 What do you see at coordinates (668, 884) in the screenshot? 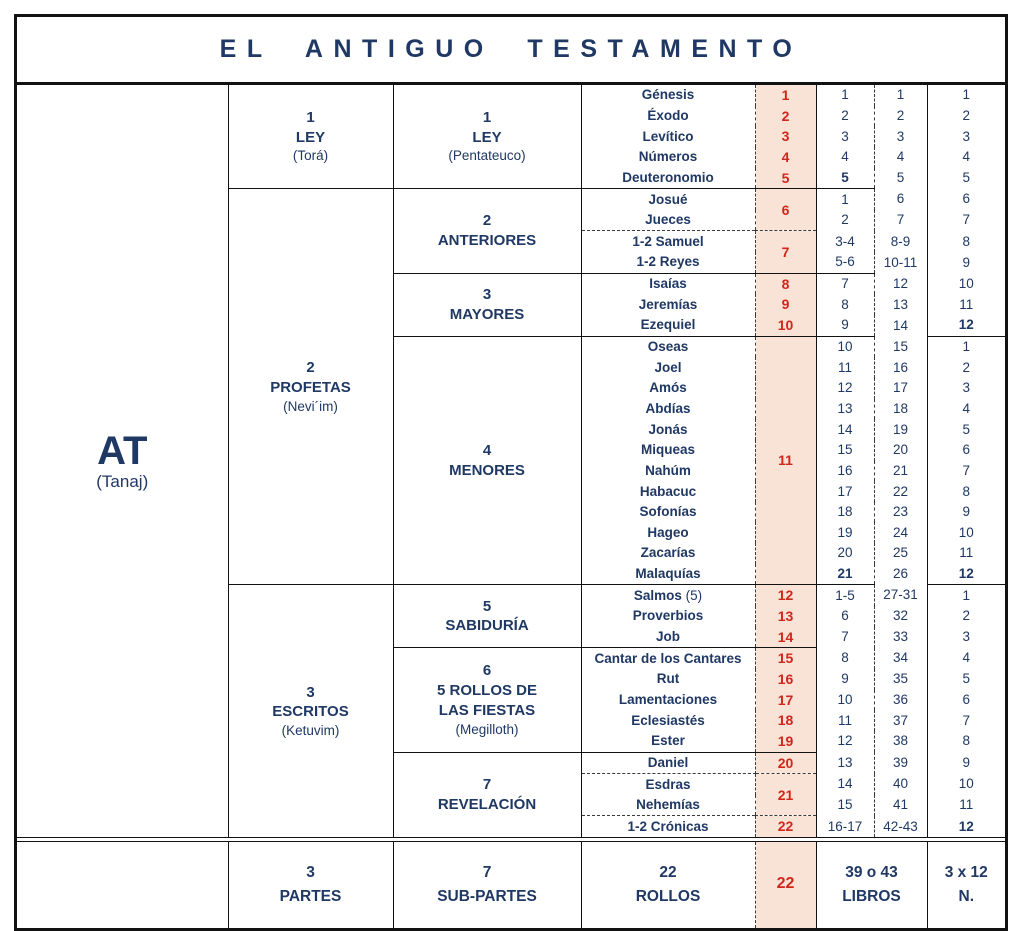
I see `summary-rolls-cell: 22 ROLLOS` at bounding box center [668, 884].